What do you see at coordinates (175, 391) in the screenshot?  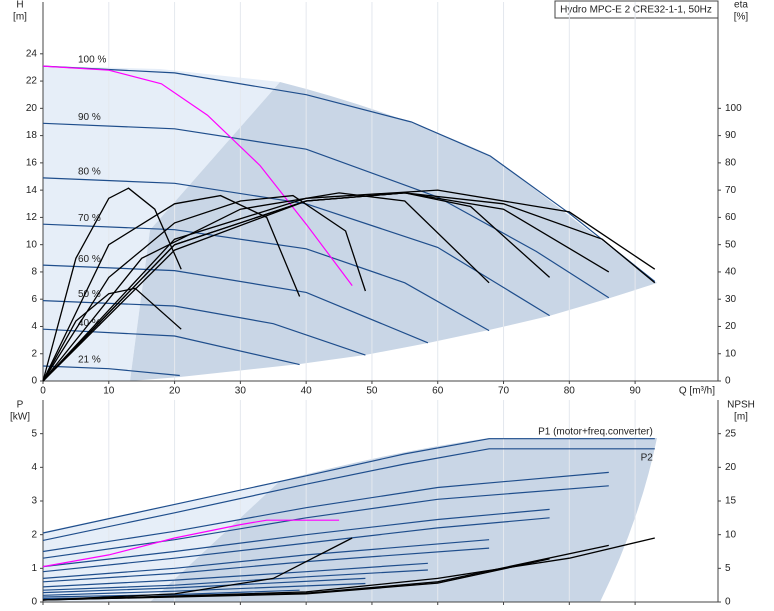 I see `x-tick-label: 20` at bounding box center [175, 391].